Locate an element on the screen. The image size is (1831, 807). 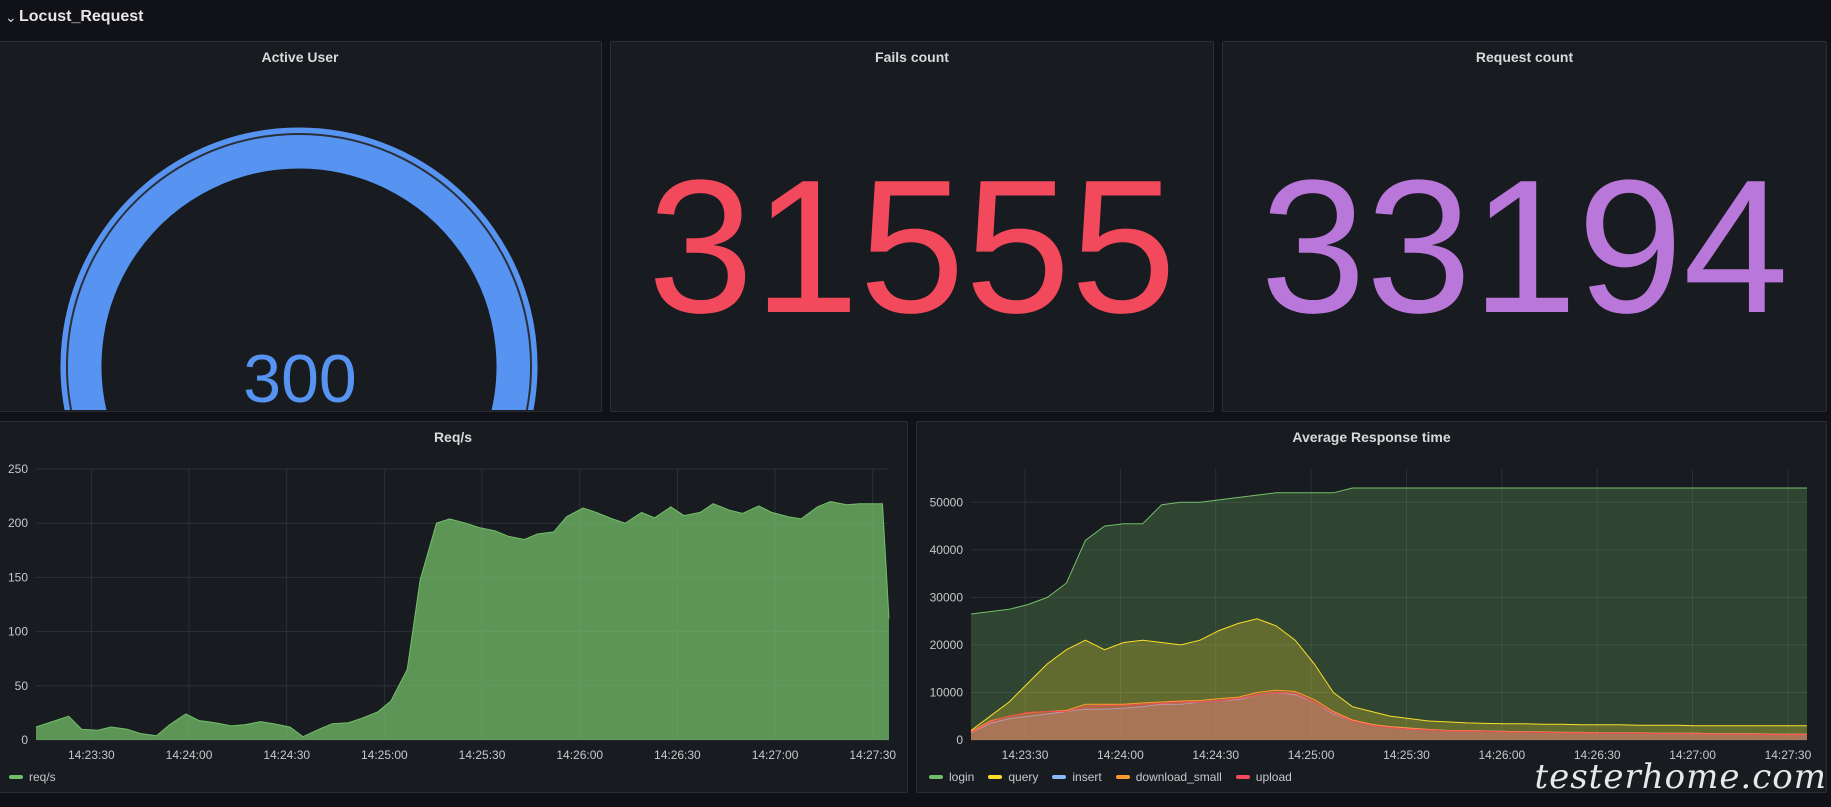
y-tick-label: 50 is located at coordinates (22, 686).